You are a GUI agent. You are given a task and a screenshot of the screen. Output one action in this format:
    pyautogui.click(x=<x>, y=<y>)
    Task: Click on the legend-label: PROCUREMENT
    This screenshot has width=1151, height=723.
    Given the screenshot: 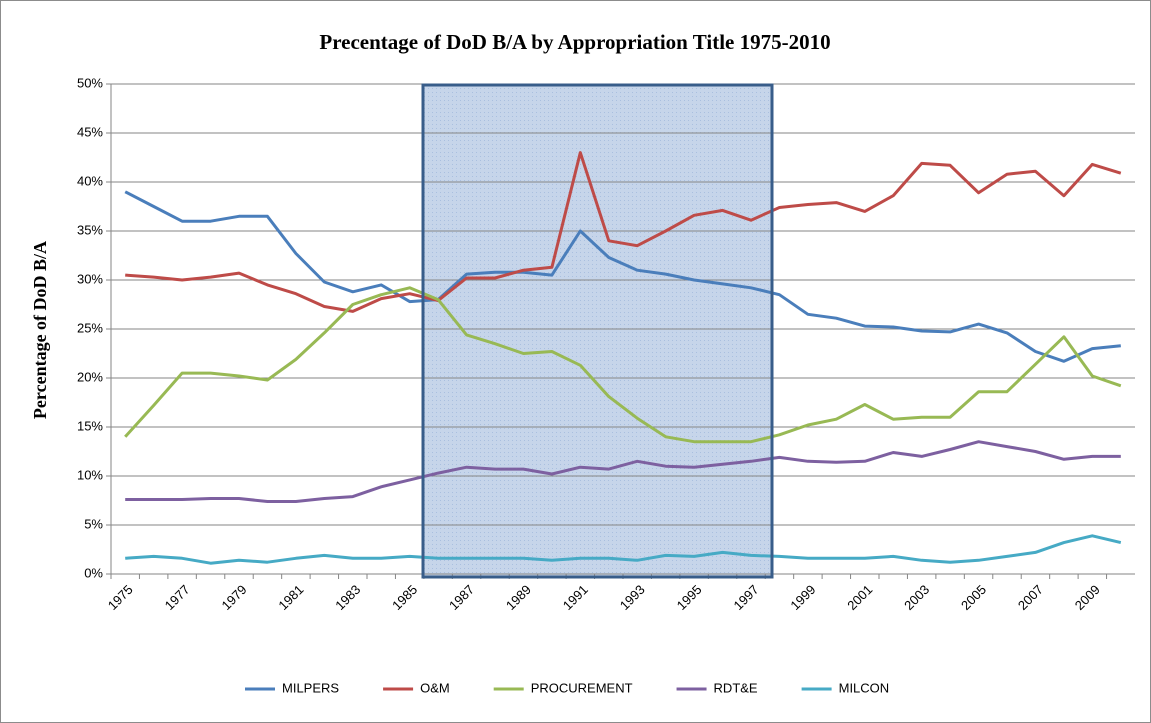 What is the action you would take?
    pyautogui.click(x=582, y=687)
    